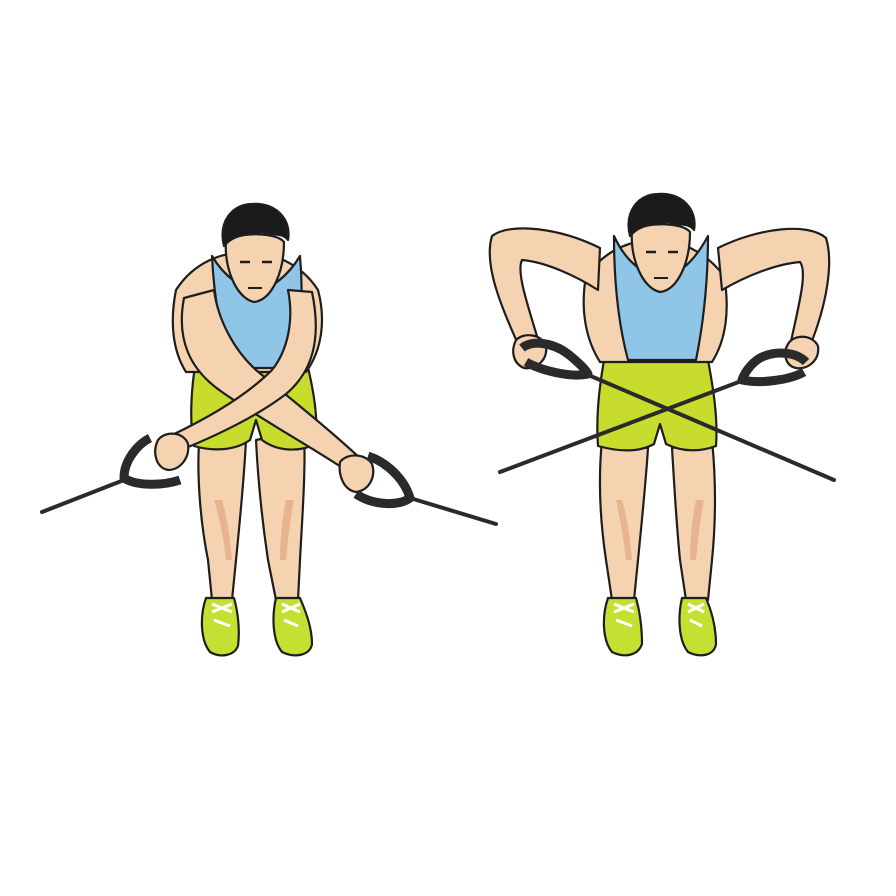  I want to click on figure-start-shoes, so click(257, 626).